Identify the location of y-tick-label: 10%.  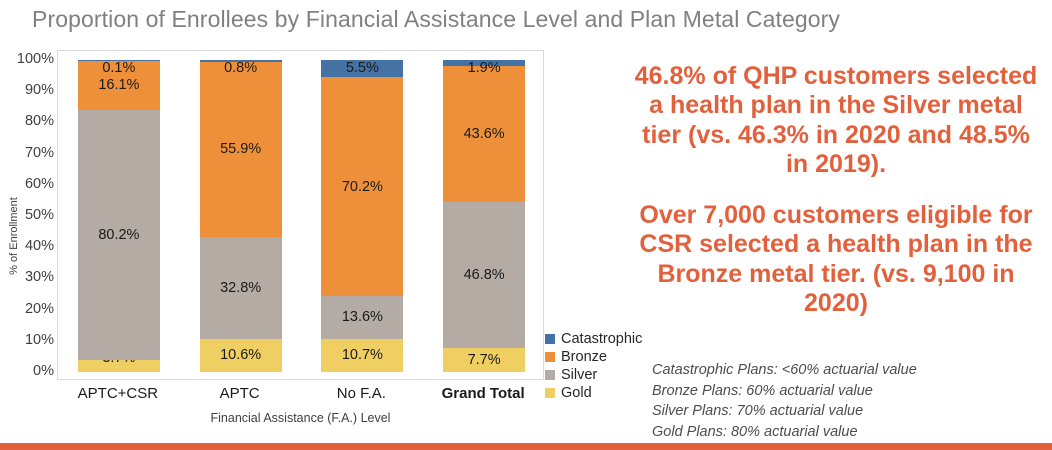
(39, 339).